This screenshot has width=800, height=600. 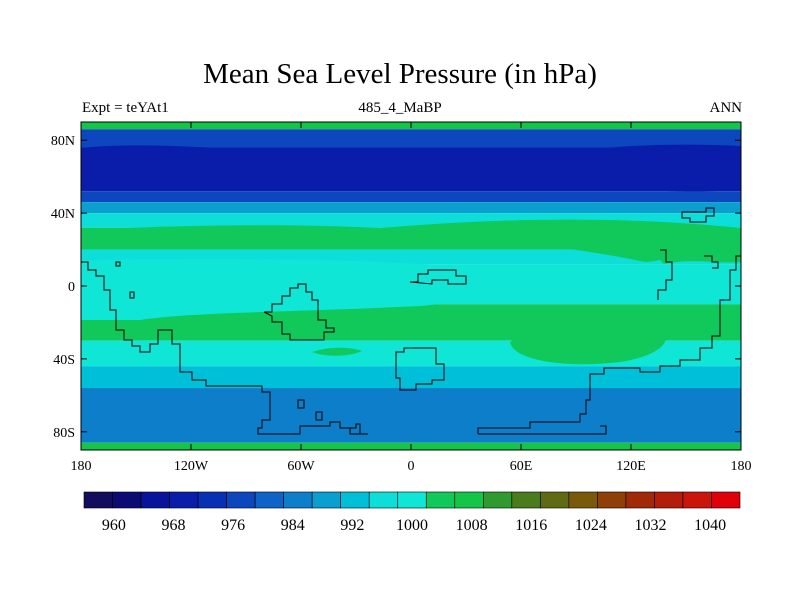 I want to click on x-tick-label: 120E, so click(x=631, y=466).